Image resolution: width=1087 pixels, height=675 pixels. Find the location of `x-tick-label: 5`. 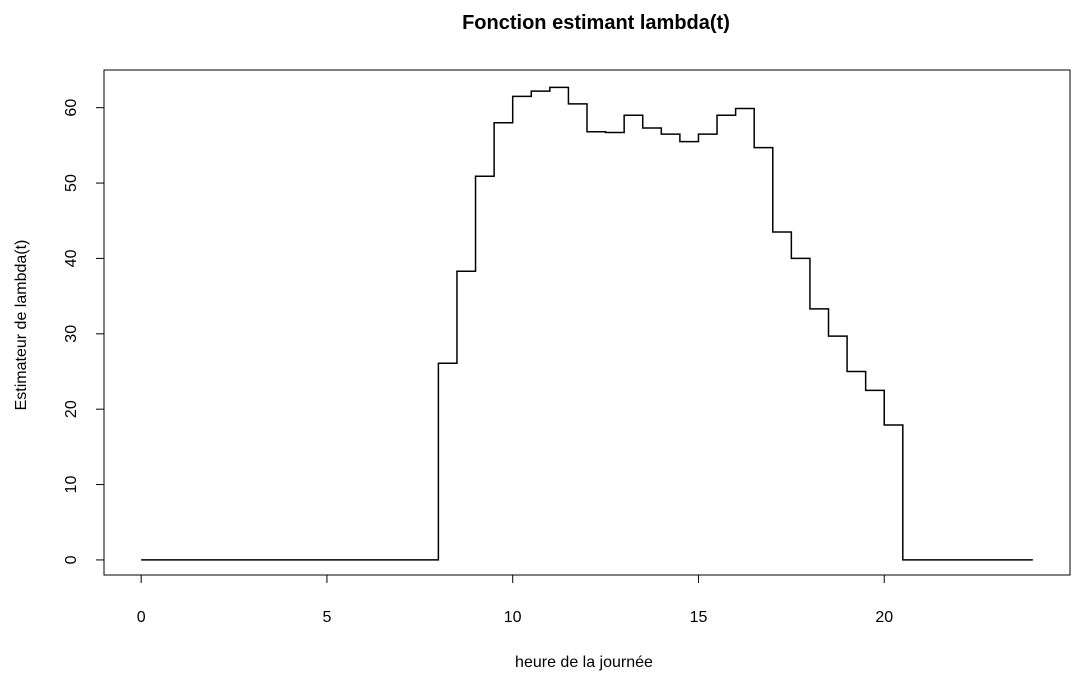

x-tick-label: 5 is located at coordinates (326, 617).